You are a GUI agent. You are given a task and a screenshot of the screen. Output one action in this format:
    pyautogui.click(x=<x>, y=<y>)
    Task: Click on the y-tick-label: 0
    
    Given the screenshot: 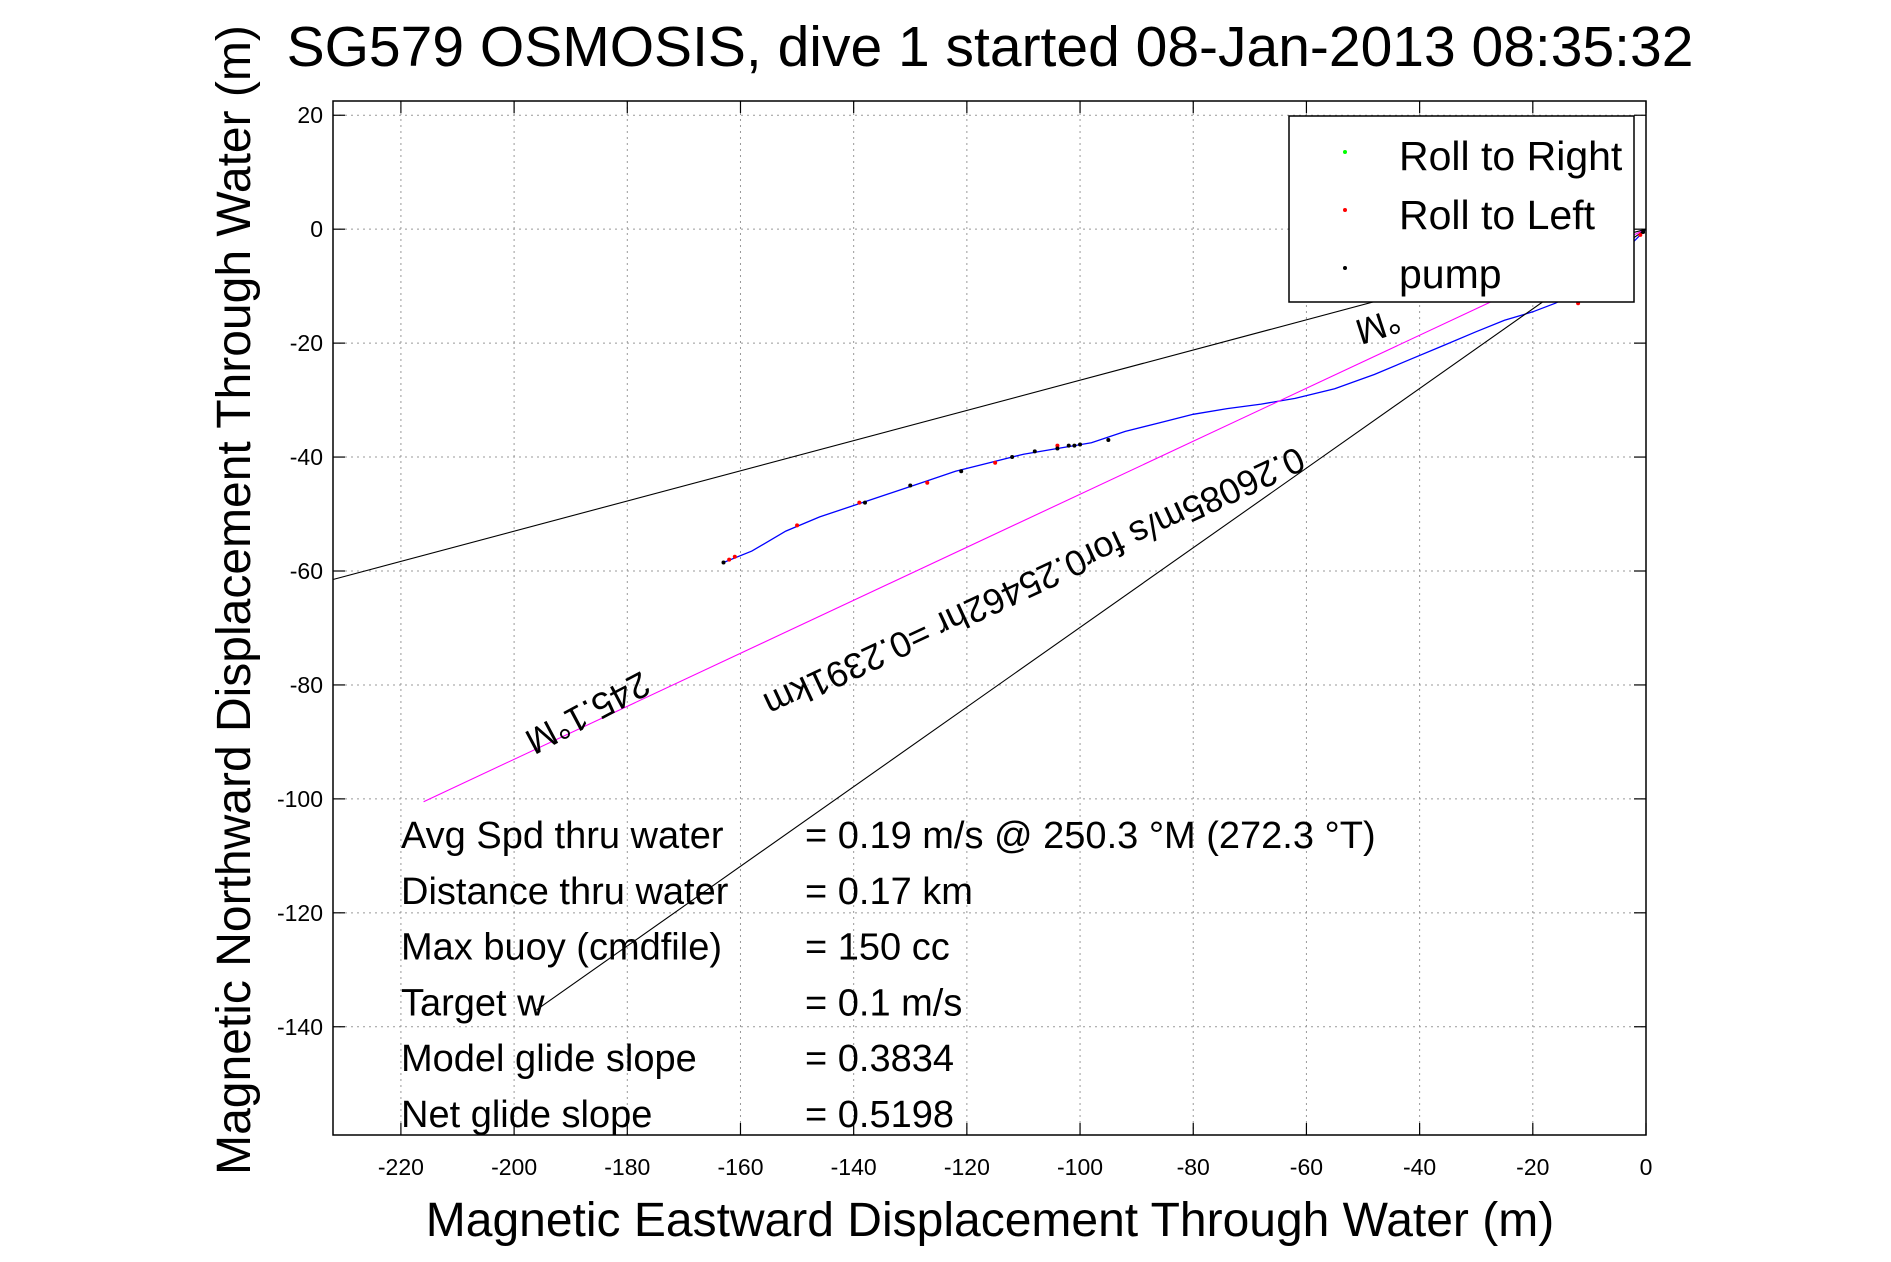 What is the action you would take?
    pyautogui.click(x=316, y=229)
    